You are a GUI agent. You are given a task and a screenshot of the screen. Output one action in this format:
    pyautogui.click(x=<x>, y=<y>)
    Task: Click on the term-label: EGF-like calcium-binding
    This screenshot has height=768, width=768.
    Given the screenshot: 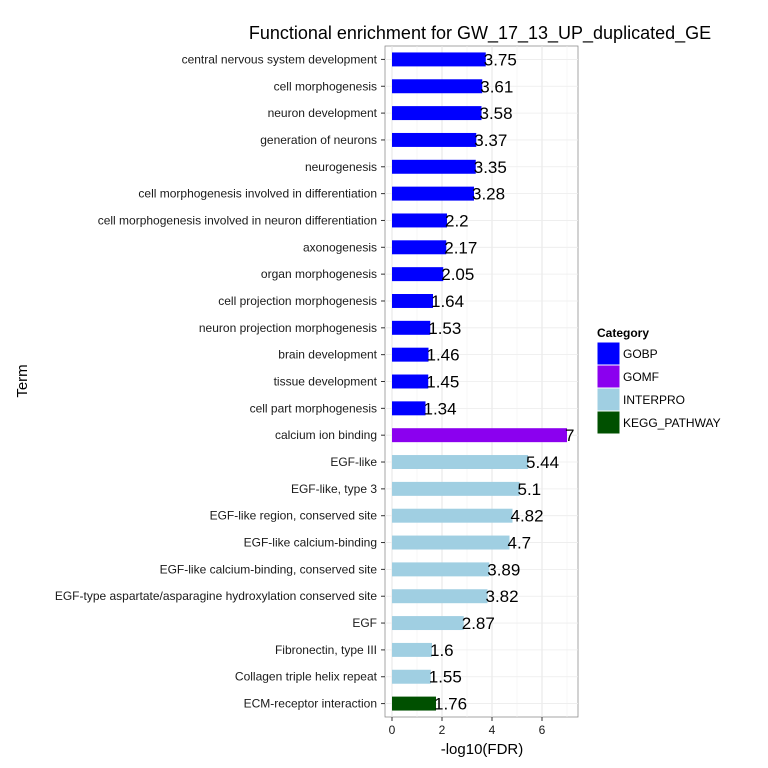 What is the action you would take?
    pyautogui.click(x=310, y=543)
    